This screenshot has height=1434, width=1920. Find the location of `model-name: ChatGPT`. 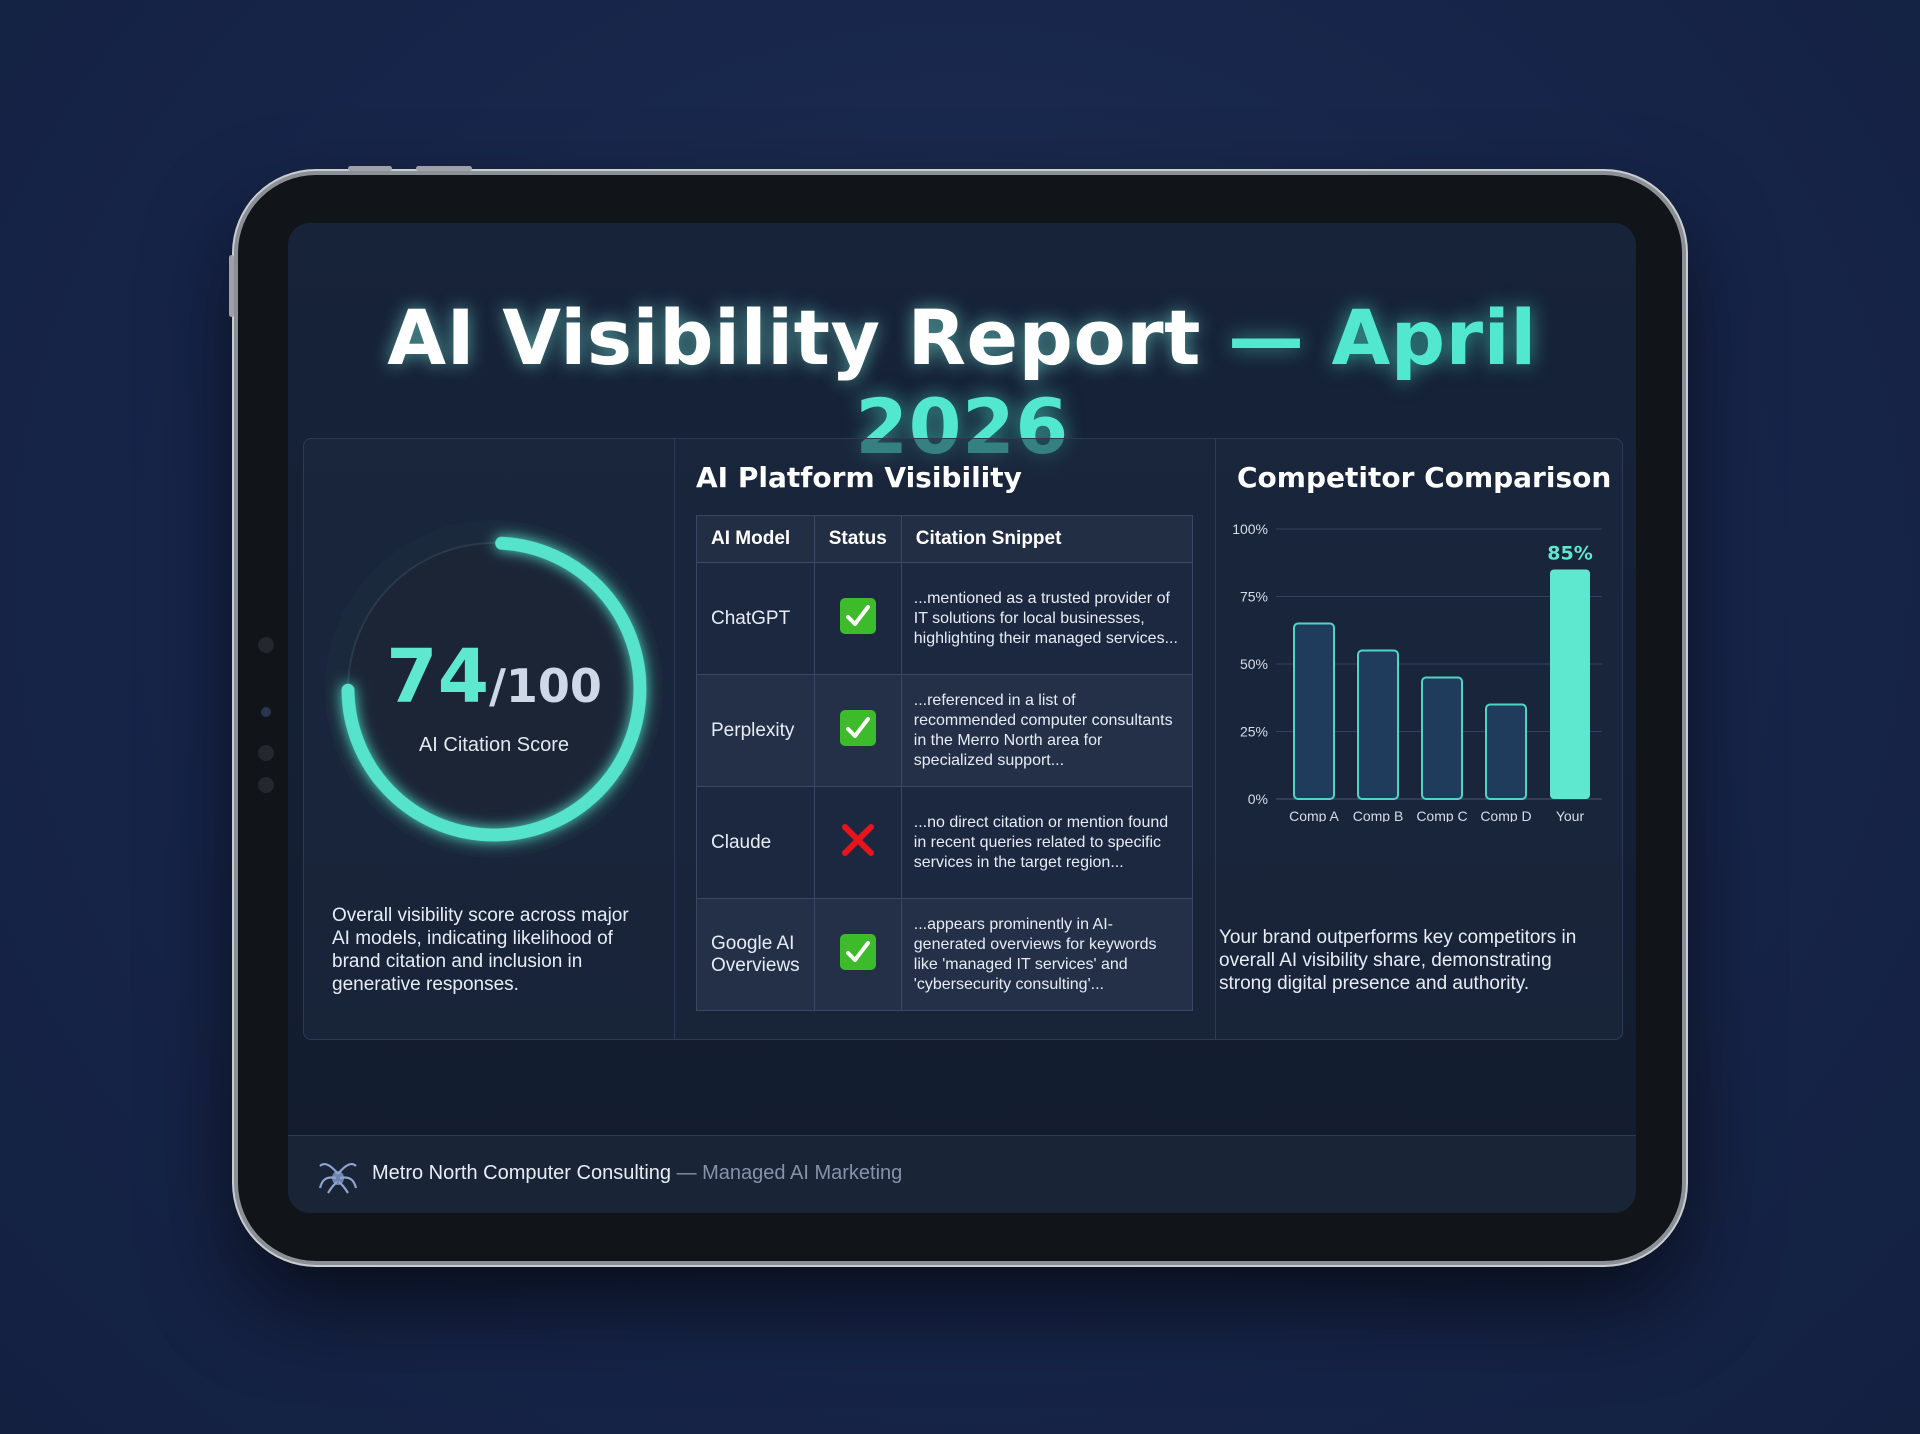

model-name: ChatGPT is located at coordinates (755, 618).